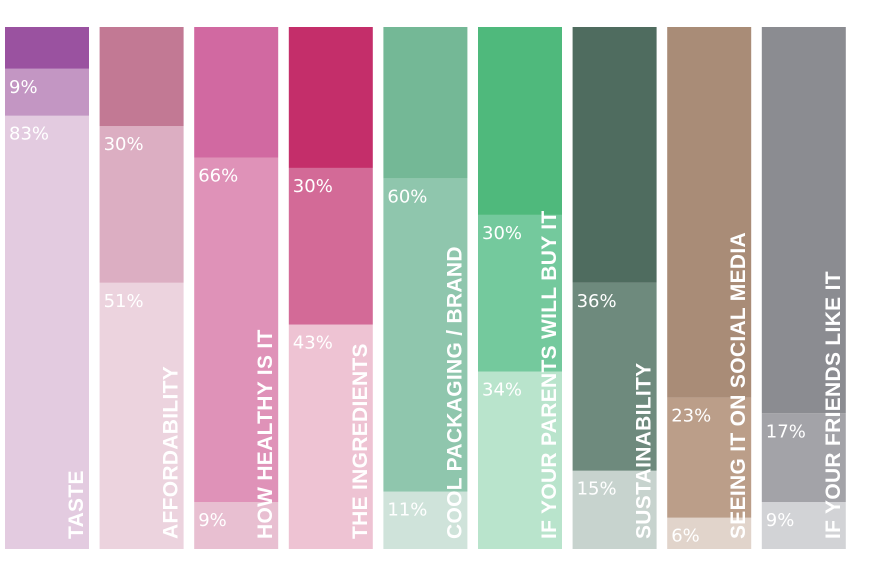 This screenshot has height=580, width=875. What do you see at coordinates (685, 536) in the screenshot?
I see `data-label: 6%` at bounding box center [685, 536].